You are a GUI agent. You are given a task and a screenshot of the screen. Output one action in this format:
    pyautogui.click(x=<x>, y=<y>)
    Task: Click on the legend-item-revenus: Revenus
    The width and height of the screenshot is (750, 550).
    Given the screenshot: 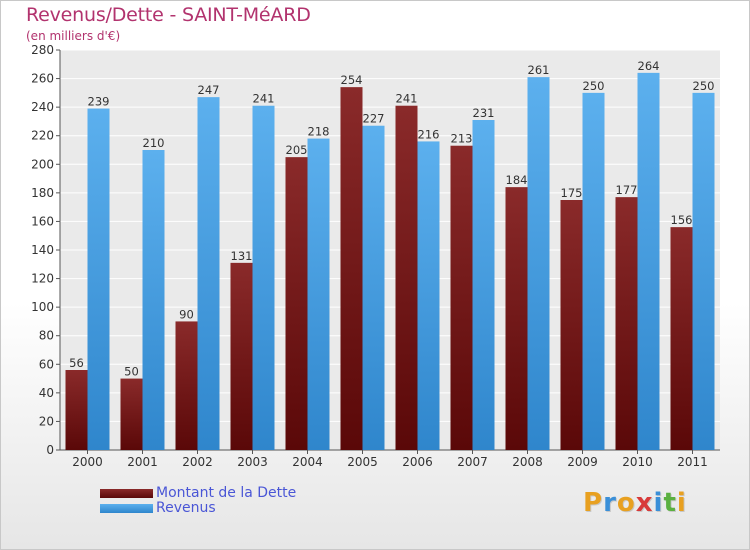 What is the action you would take?
    pyautogui.click(x=198, y=508)
    